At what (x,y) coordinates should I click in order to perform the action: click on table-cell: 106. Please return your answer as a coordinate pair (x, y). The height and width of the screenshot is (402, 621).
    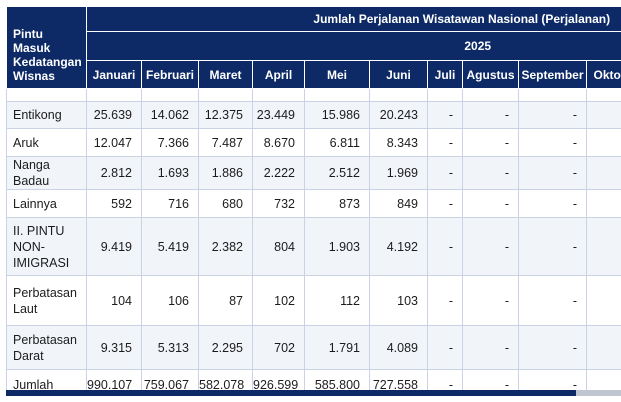
    Looking at the image, I should click on (170, 300).